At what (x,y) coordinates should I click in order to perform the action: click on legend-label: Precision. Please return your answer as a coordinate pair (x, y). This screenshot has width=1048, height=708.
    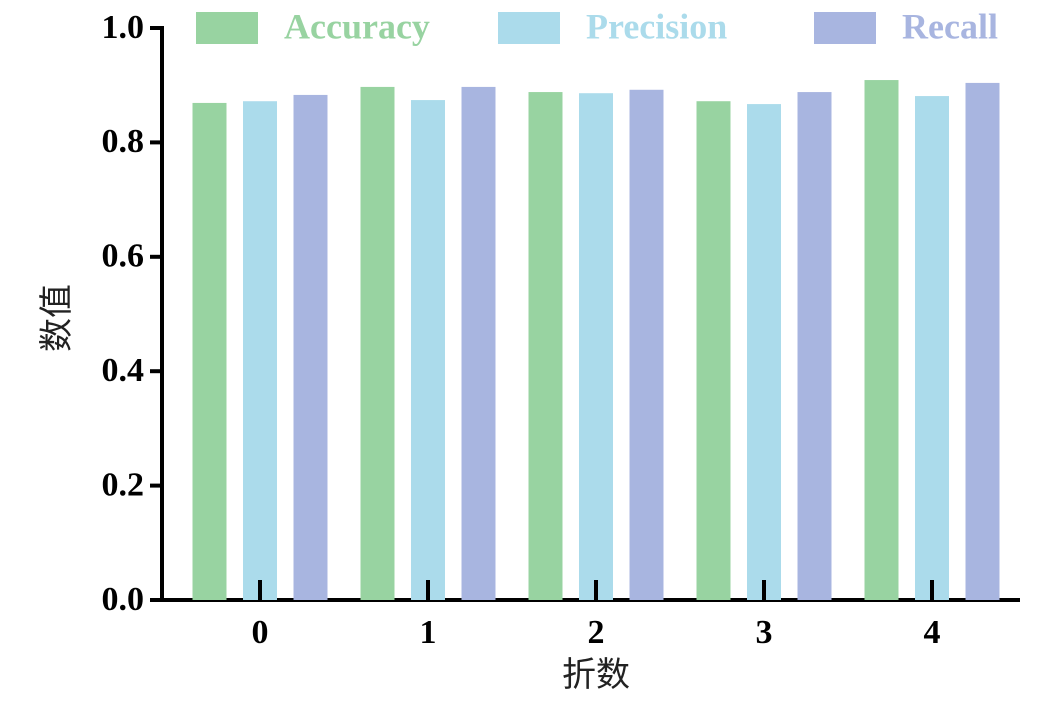
    Looking at the image, I should click on (656, 26).